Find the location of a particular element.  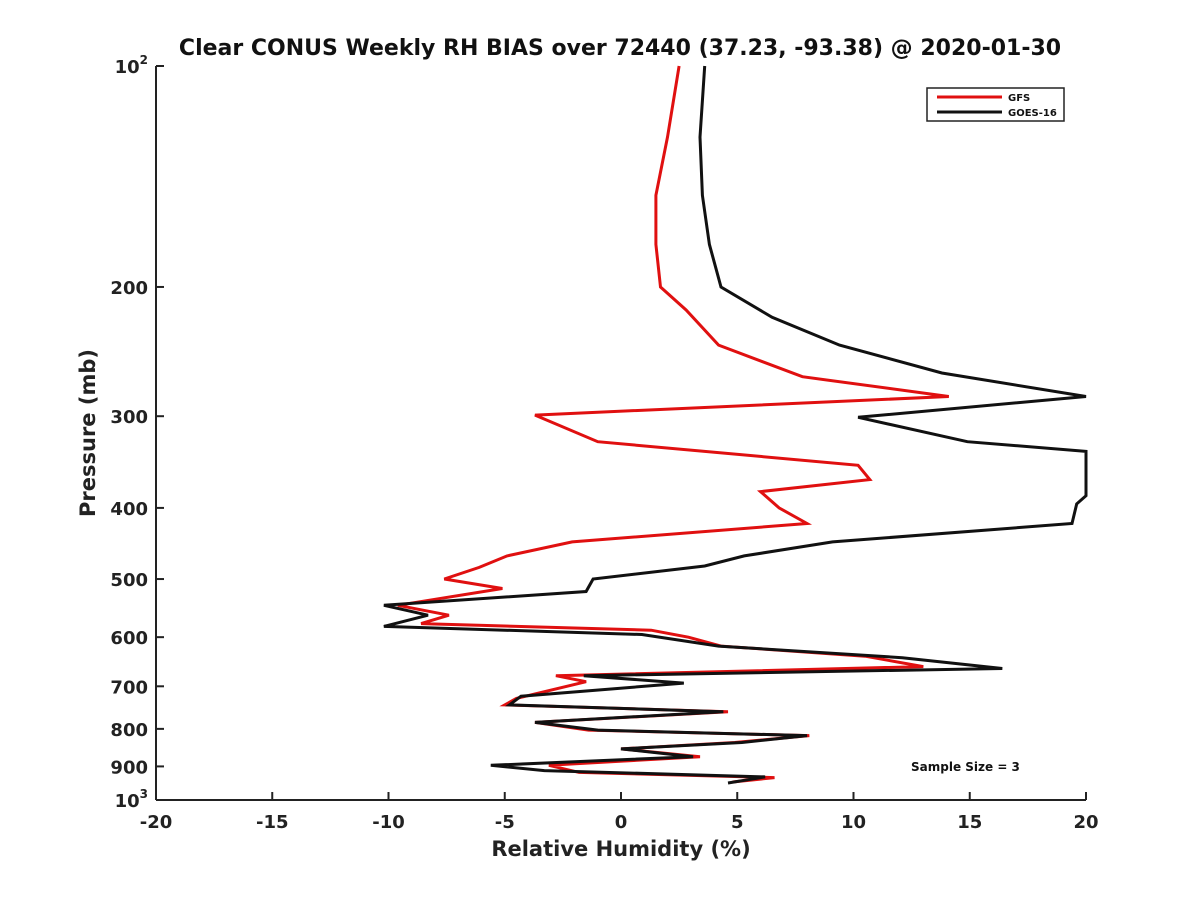

x-tick-label: 20 is located at coordinates (1085, 822).